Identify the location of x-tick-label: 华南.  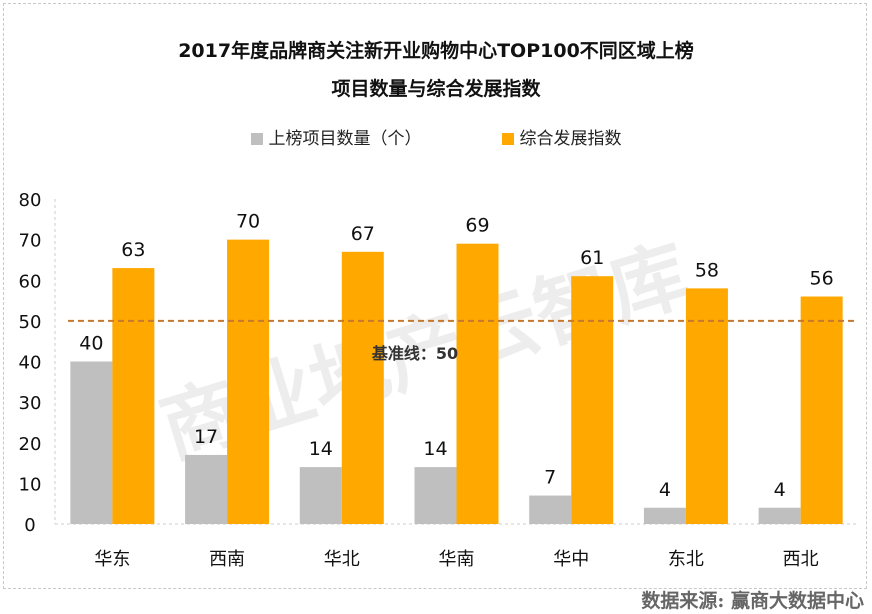
(457, 559).